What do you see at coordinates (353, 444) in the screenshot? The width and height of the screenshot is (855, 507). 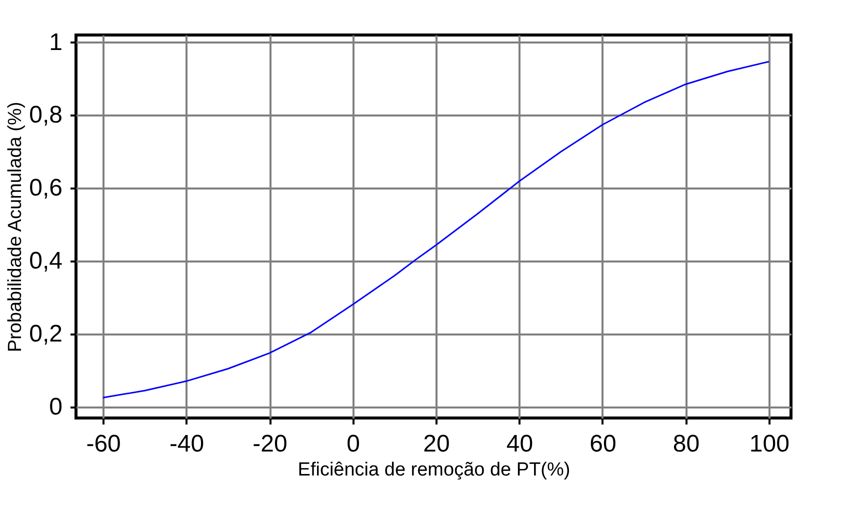 I see `x-tick-label: 0` at bounding box center [353, 444].